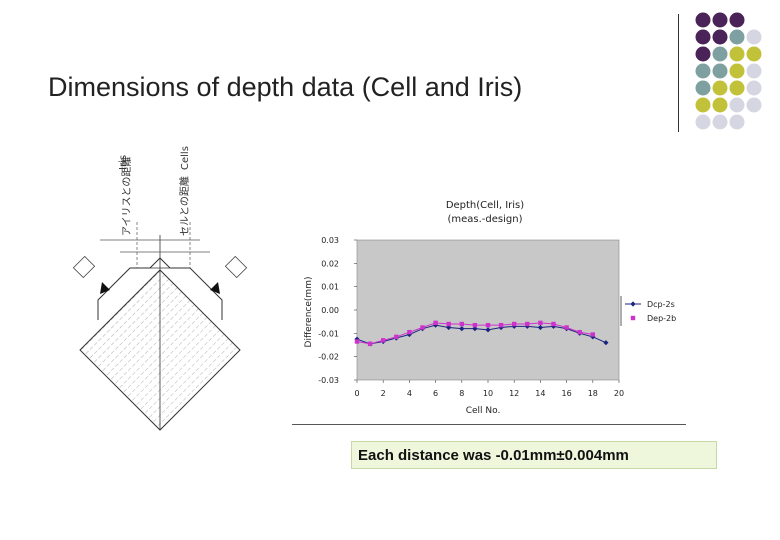  I want to click on iris-label: Iris, so click(123, 162).